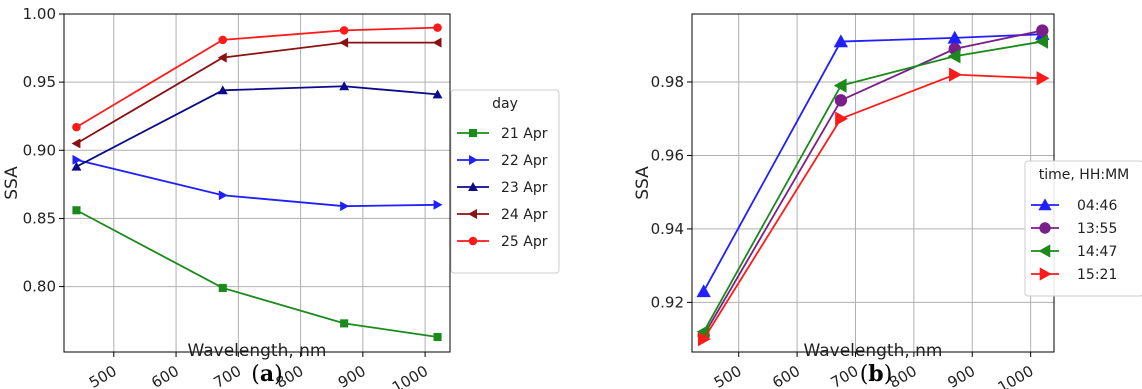 This screenshot has height=389, width=1142. What do you see at coordinates (1097, 275) in the screenshot?
I see `legend-label: 15:21` at bounding box center [1097, 275].